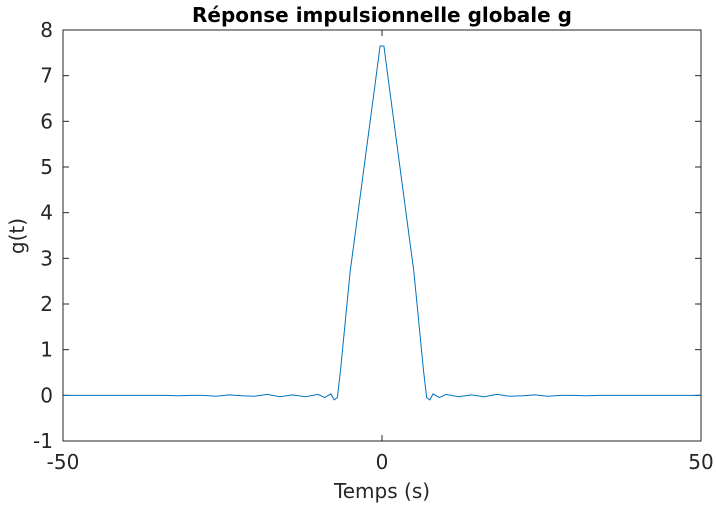  What do you see at coordinates (46, 304) in the screenshot?
I see `y-tick-label: 2` at bounding box center [46, 304].